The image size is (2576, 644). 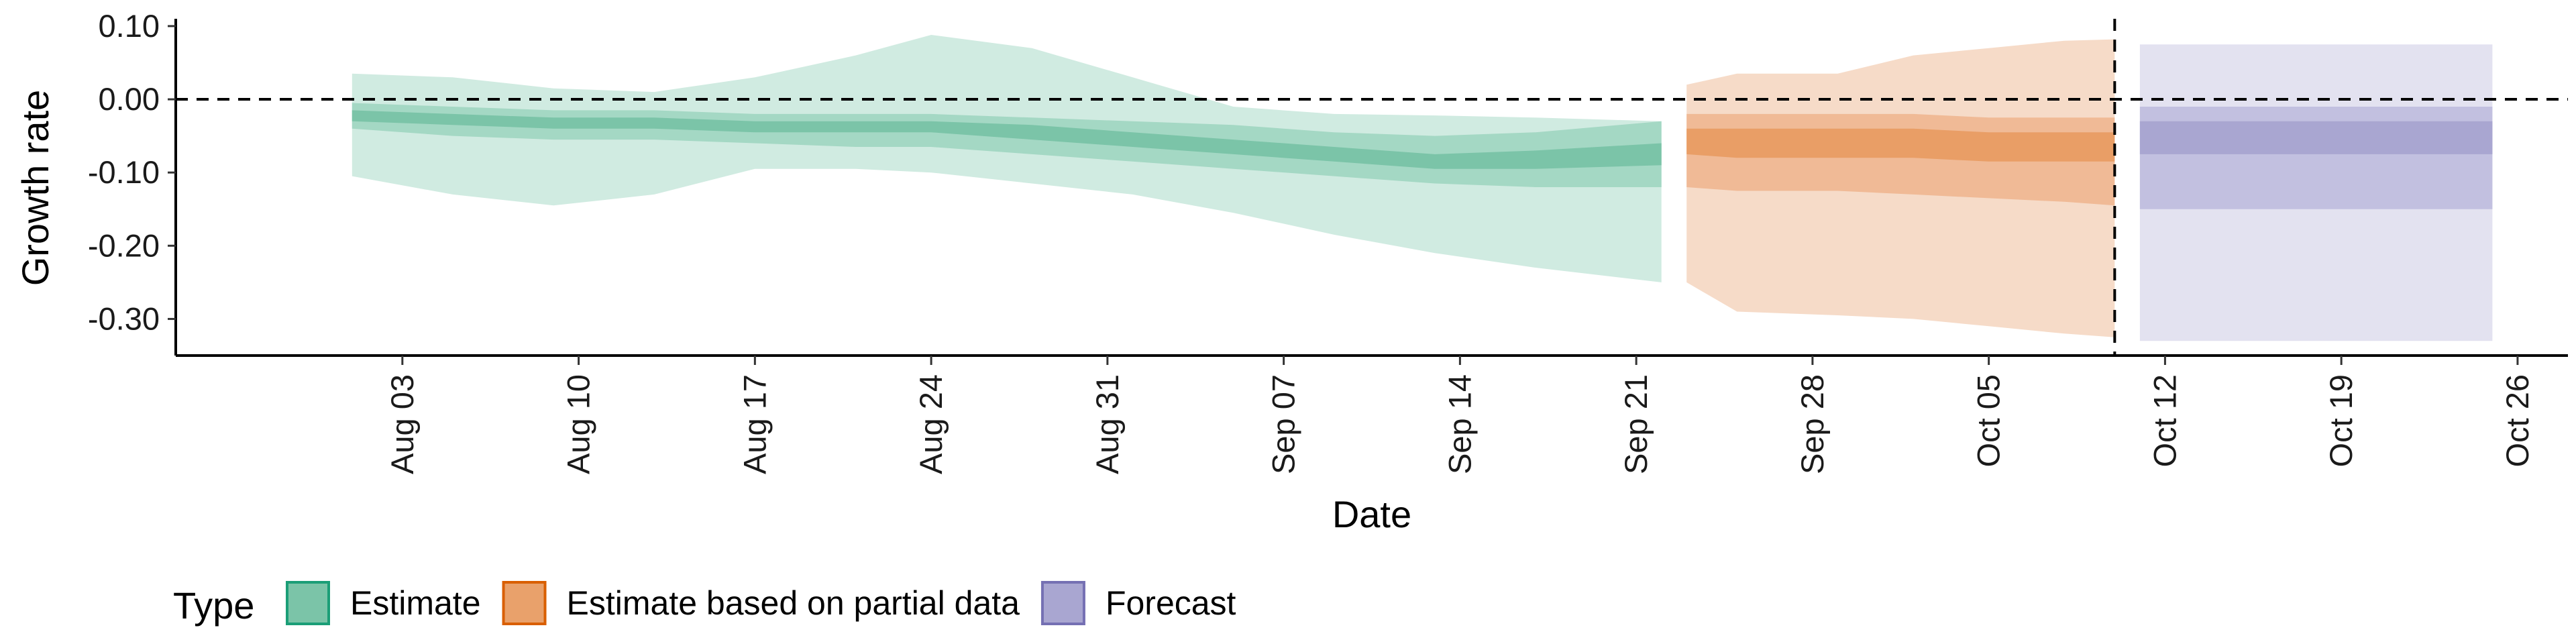 I want to click on x-tick-label: Sep 14, so click(x=1459, y=424).